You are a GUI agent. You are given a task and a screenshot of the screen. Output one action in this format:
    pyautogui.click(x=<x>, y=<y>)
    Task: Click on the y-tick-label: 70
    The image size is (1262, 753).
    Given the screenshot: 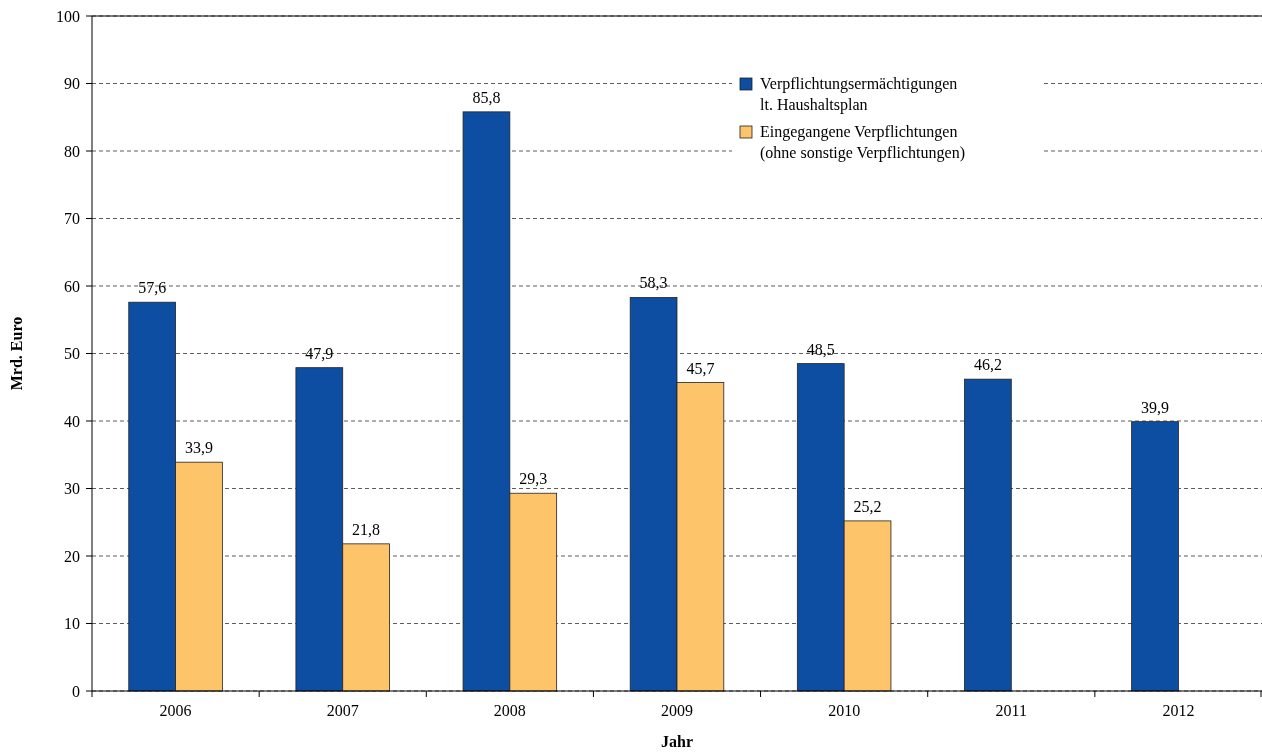 What is the action you would take?
    pyautogui.click(x=72, y=219)
    